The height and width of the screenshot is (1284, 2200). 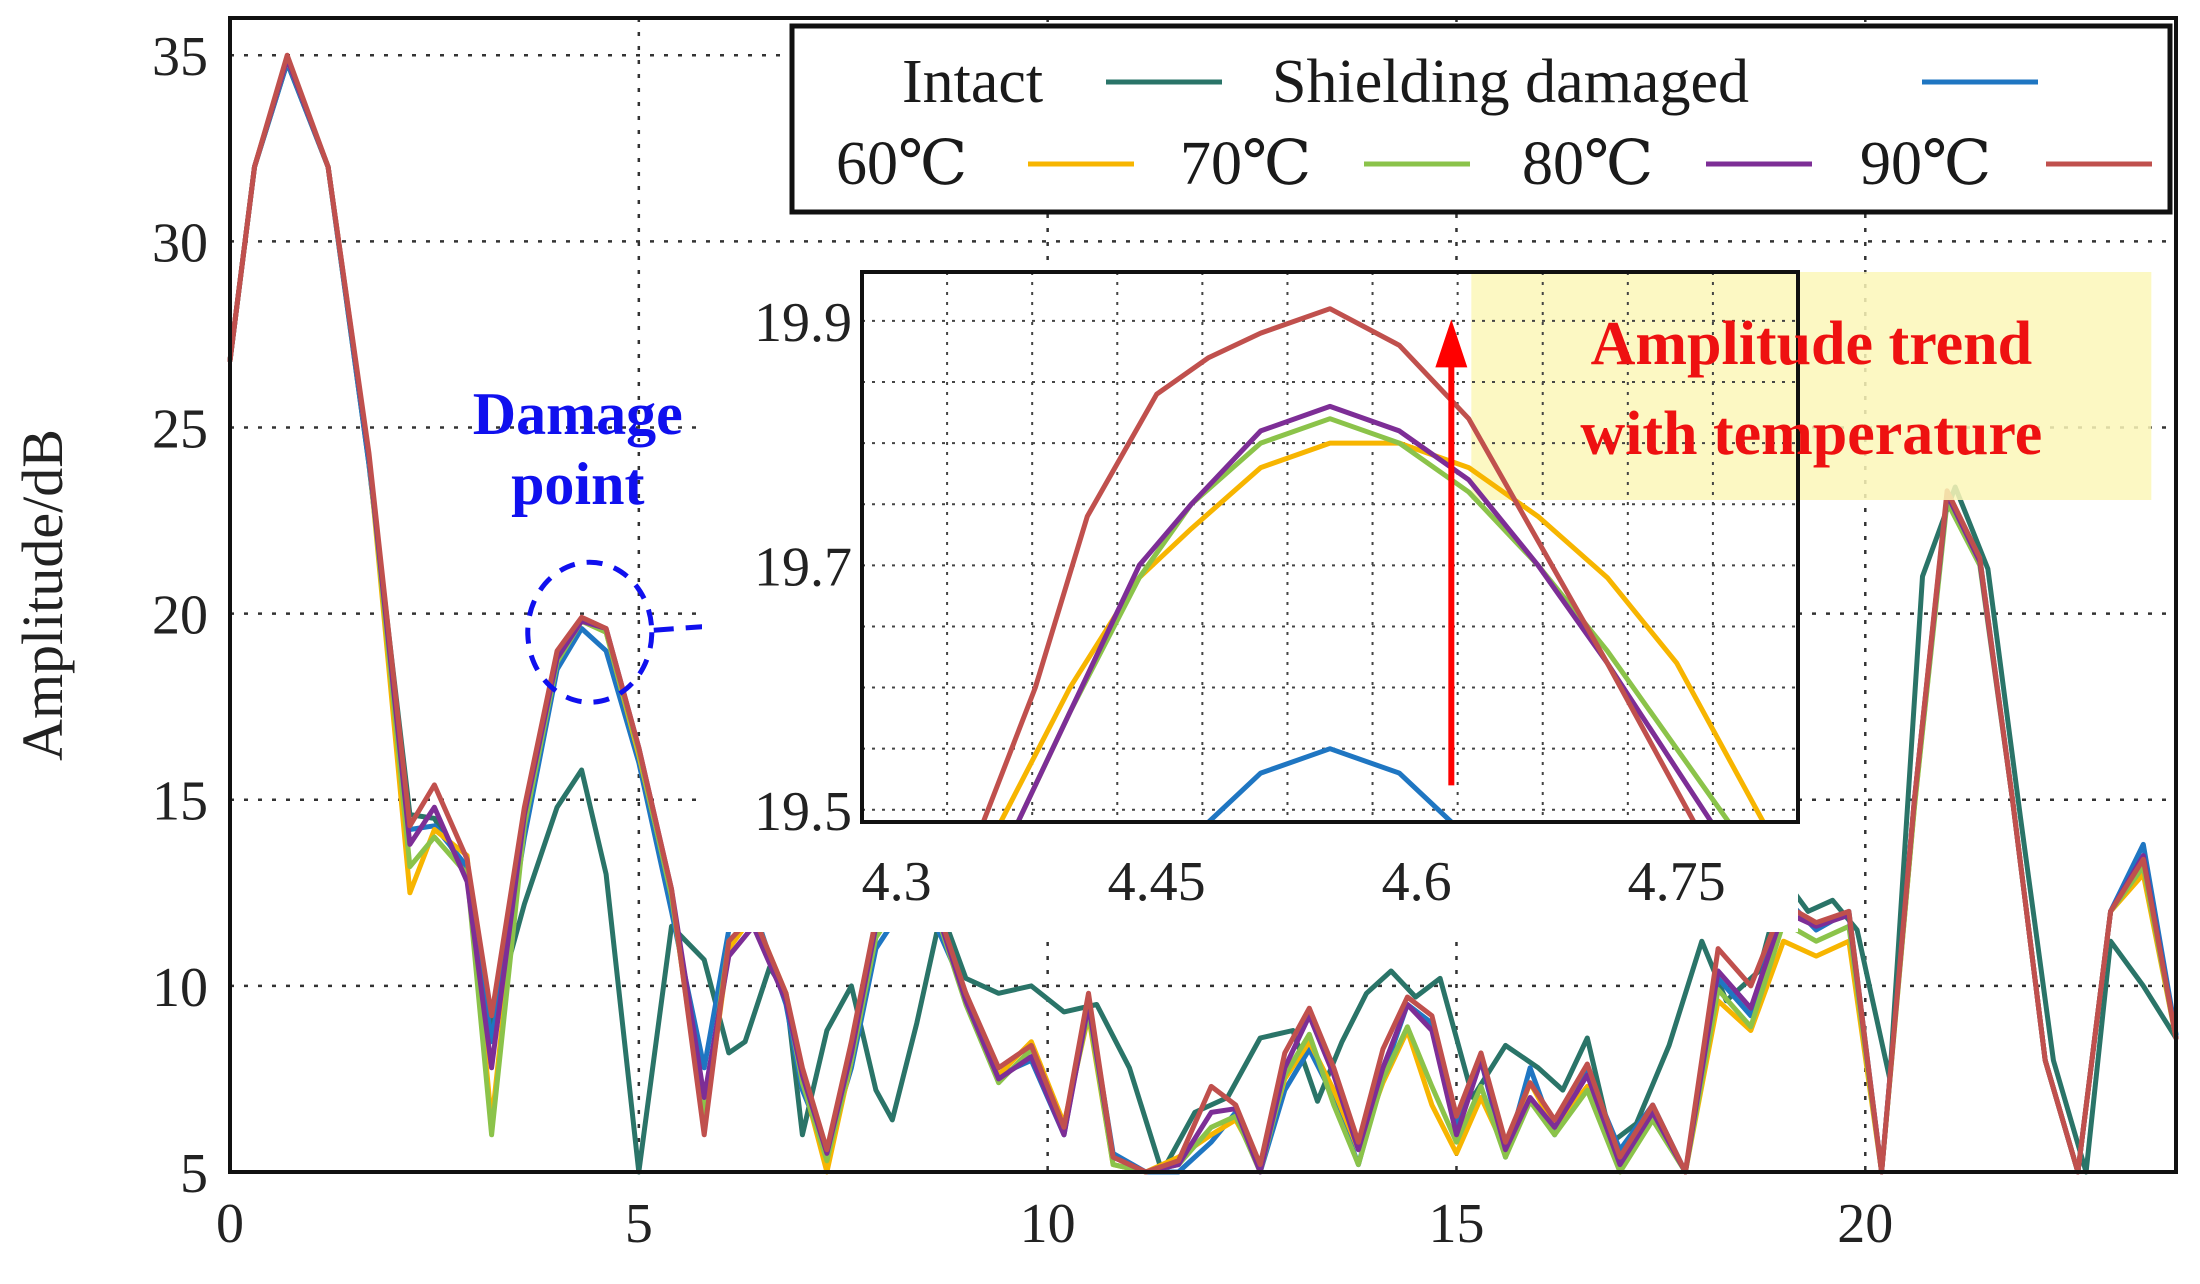 What do you see at coordinates (1677, 882) in the screenshot?
I see `inset-x-tick-label: 4.75` at bounding box center [1677, 882].